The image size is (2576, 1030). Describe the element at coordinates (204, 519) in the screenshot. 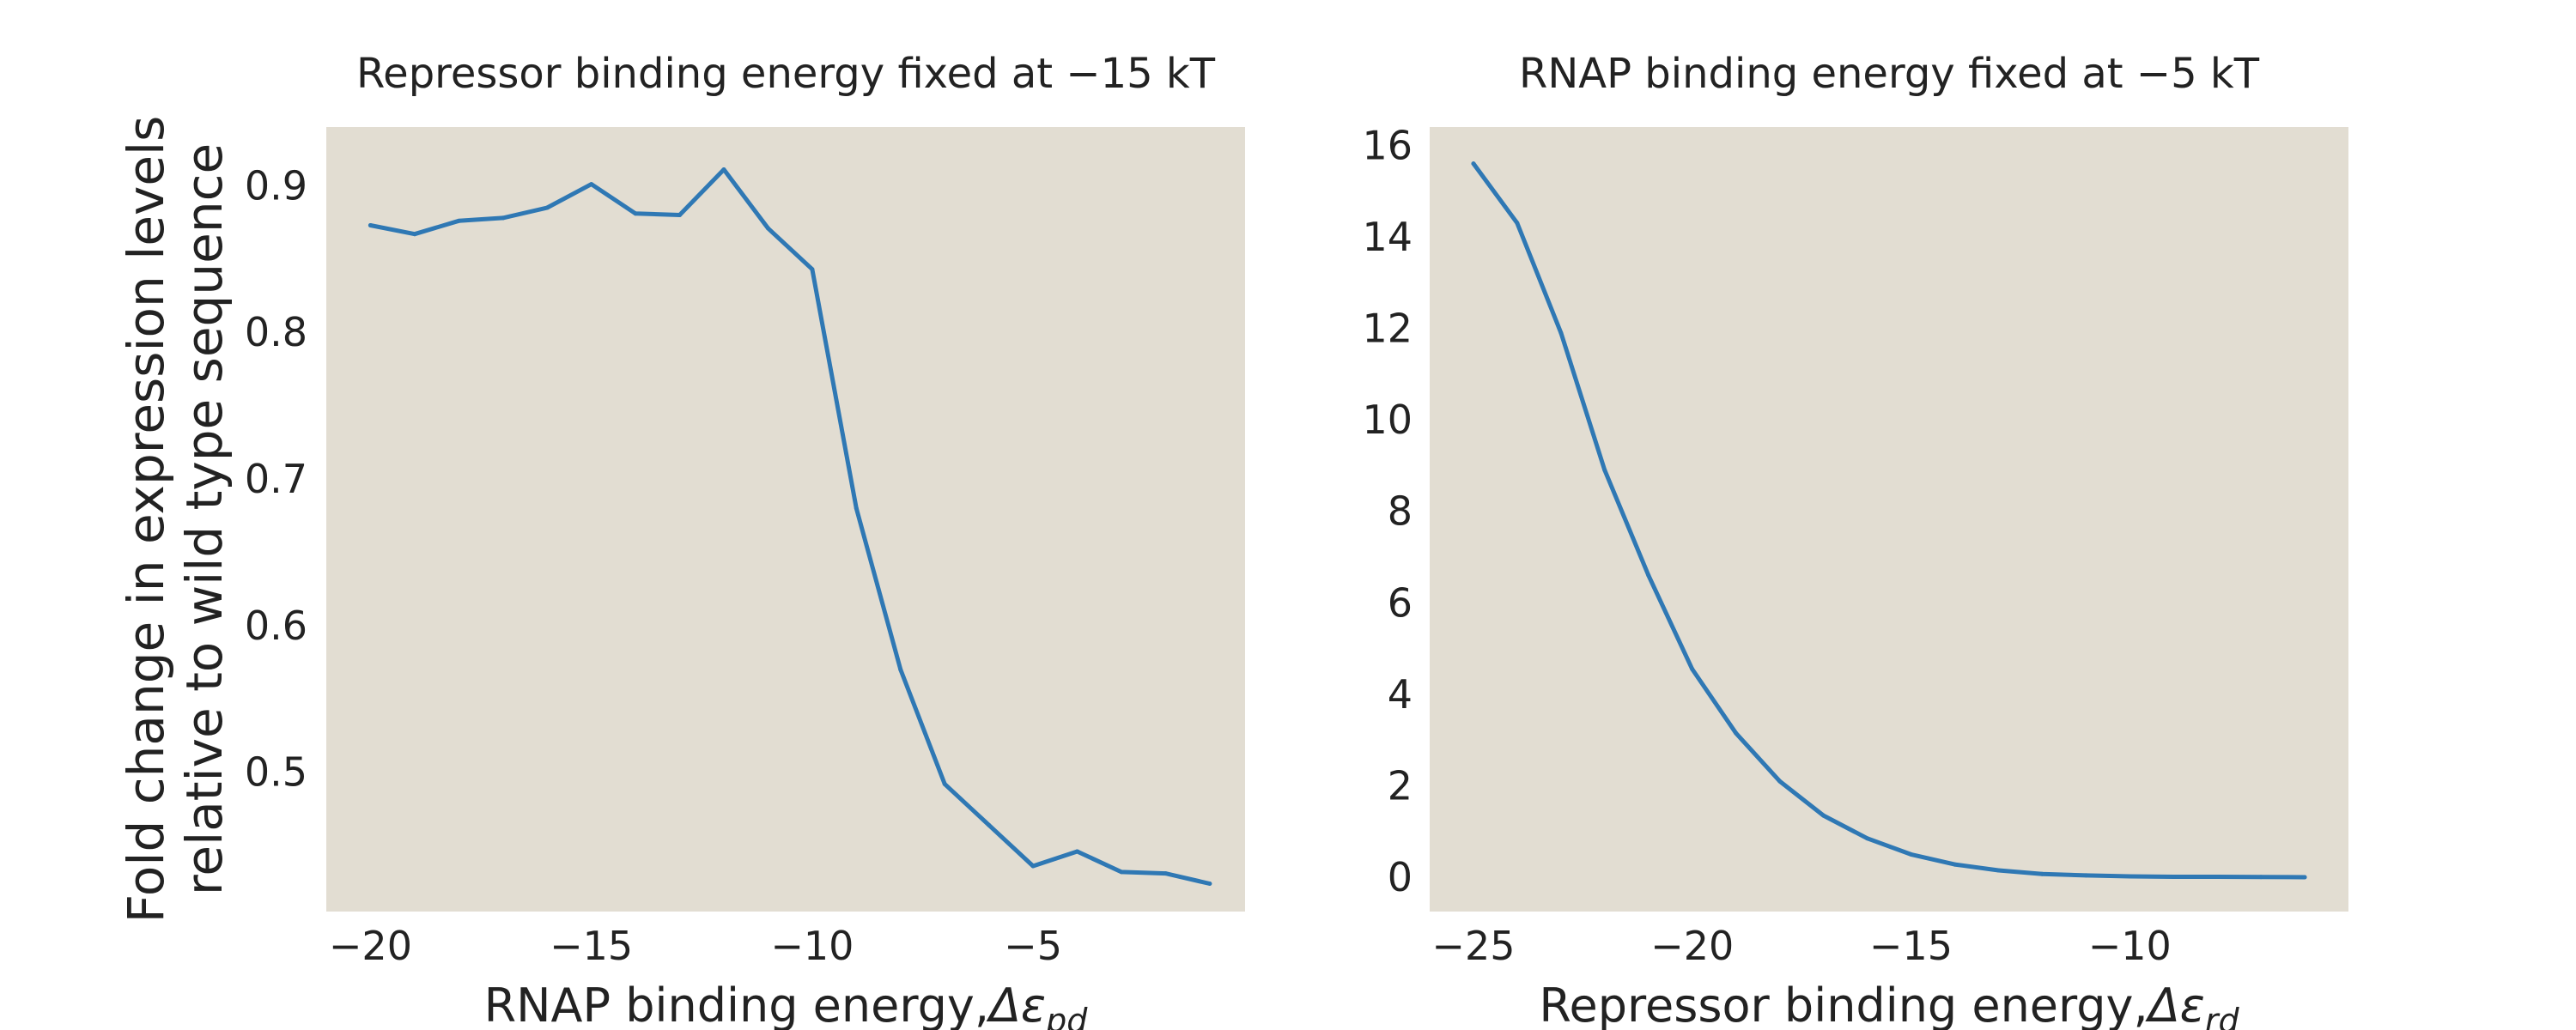

I see `y-axis-label-line: relative to wild type sequence` at that location.